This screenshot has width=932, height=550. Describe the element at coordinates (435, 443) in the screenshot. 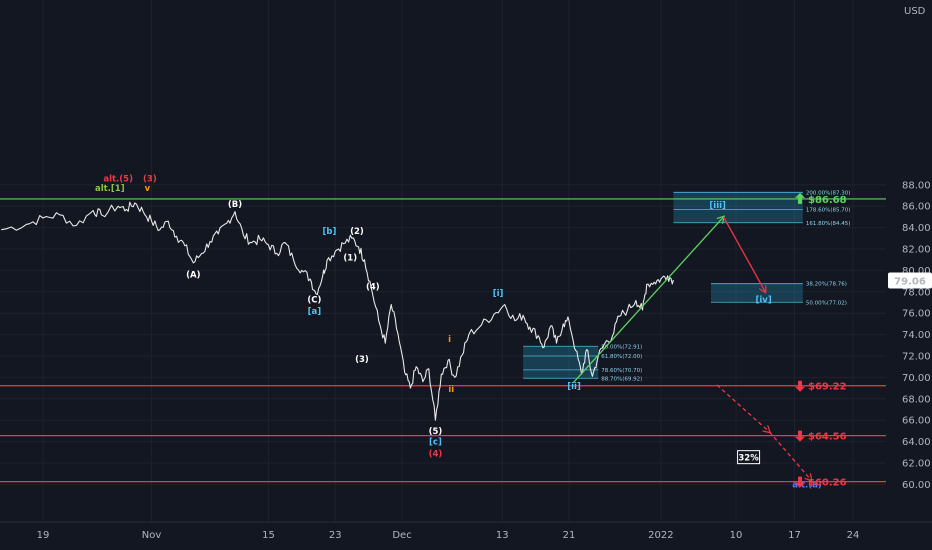

I see `wave-label: [c]` at that location.